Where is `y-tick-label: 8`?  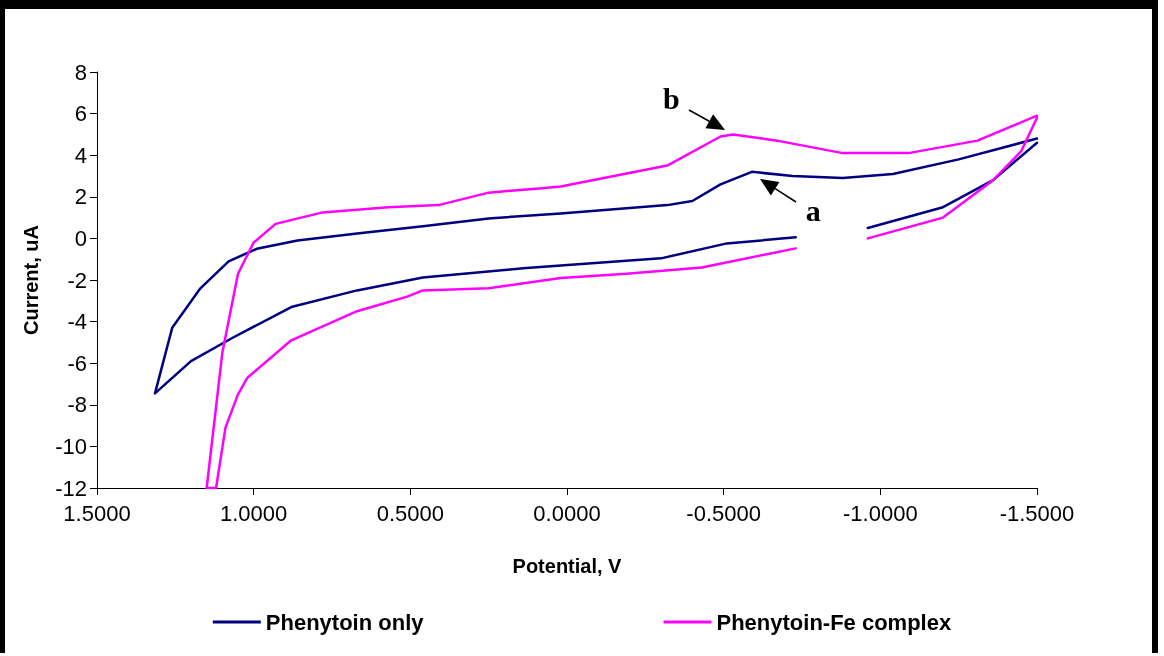
y-tick-label: 8 is located at coordinates (80, 72).